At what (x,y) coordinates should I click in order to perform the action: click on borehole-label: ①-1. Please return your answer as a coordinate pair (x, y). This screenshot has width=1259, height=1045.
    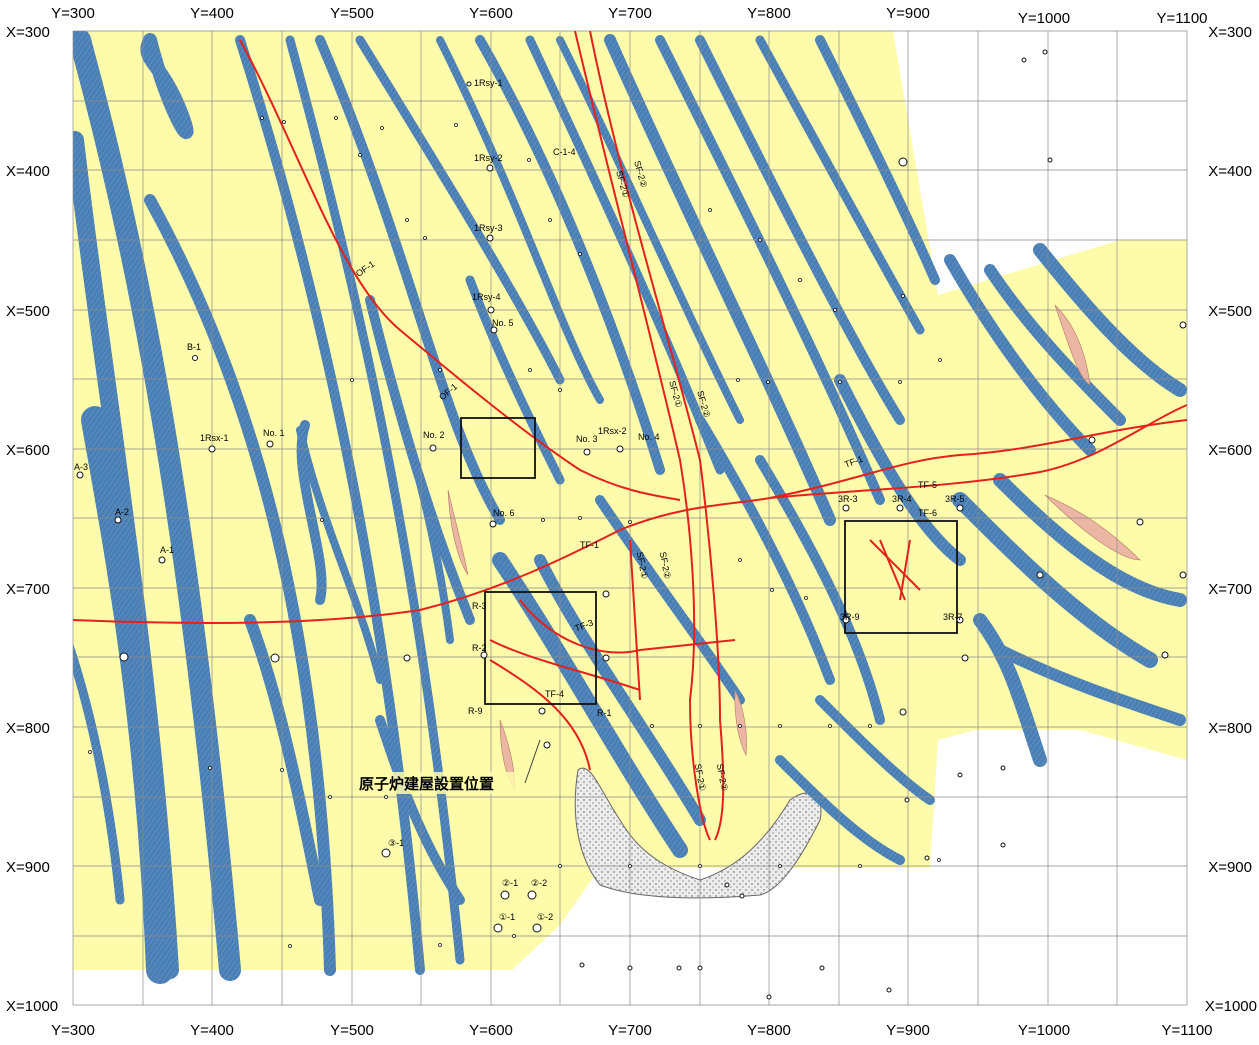
    Looking at the image, I should click on (507, 917).